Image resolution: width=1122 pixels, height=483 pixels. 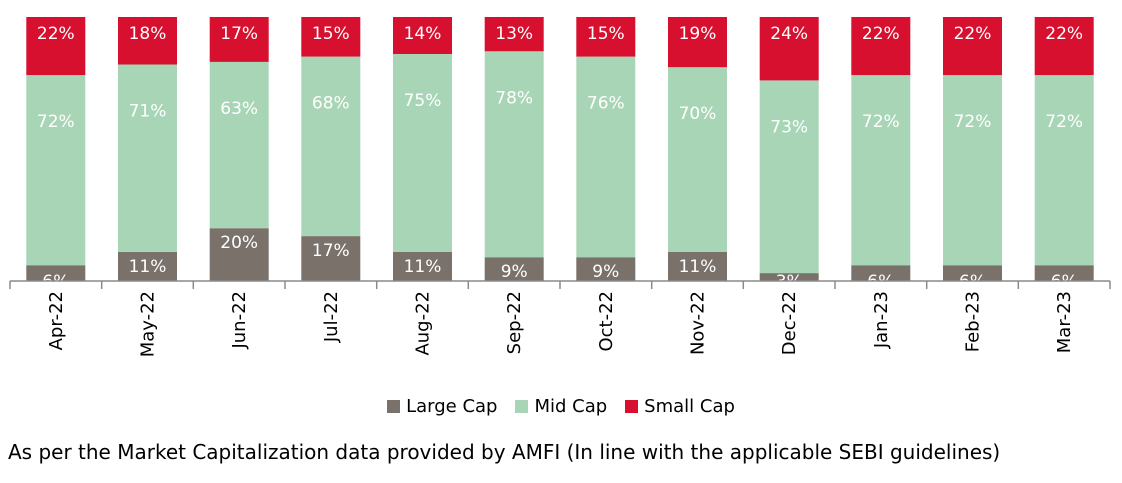 What do you see at coordinates (973, 122) in the screenshot?
I see `data-label-mid-cap-feb-23: 72%` at bounding box center [973, 122].